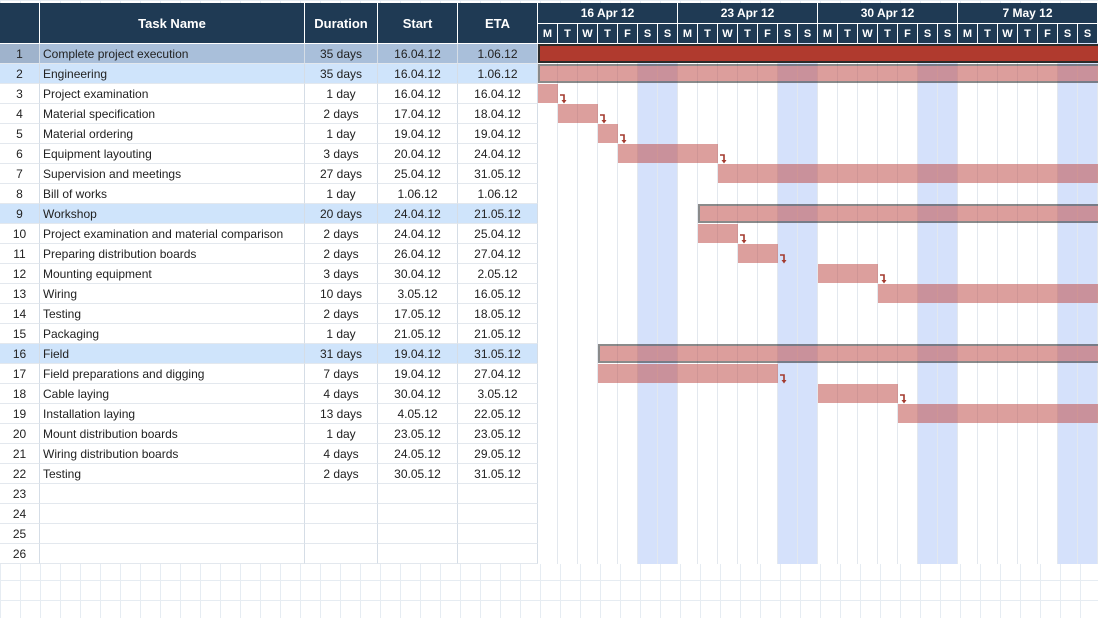 The width and height of the screenshot is (1098, 618). What do you see at coordinates (20, 274) in the screenshot?
I see `row-number: 12` at bounding box center [20, 274].